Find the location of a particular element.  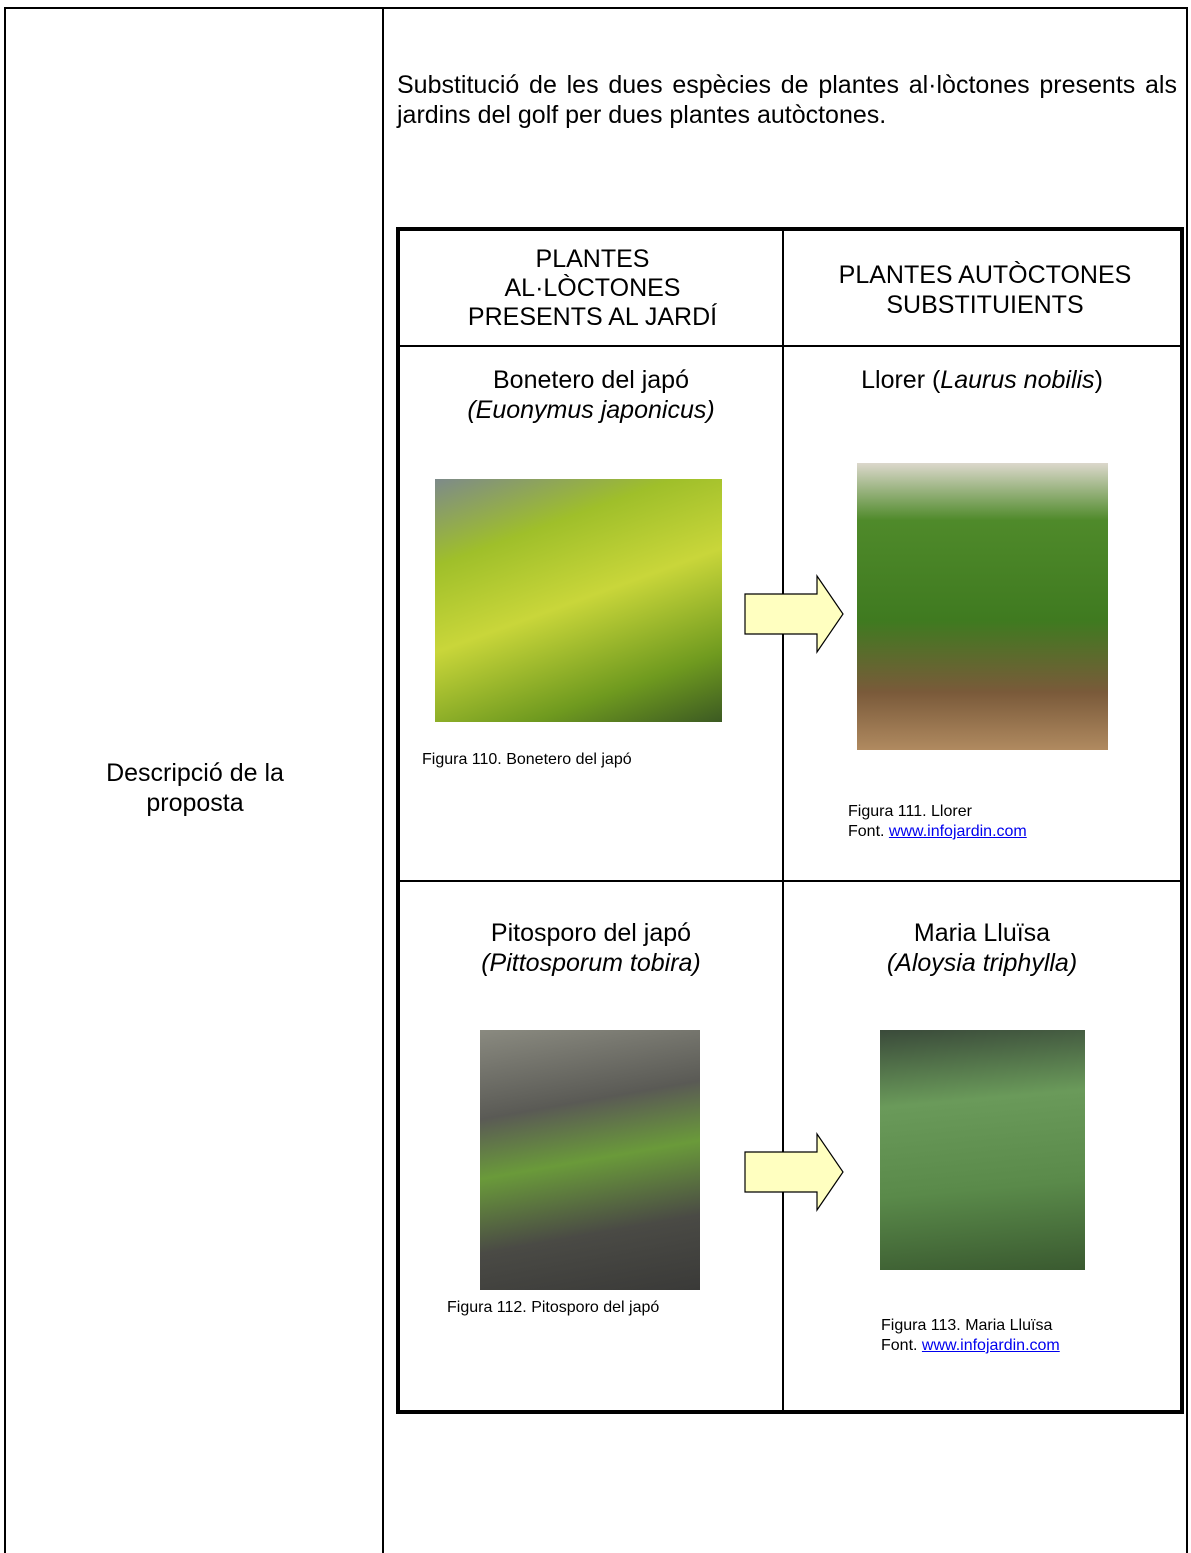

column-header: PLANTES AL·LÒCTONES PRESENTS AL JARDÍ is located at coordinates (592, 288).